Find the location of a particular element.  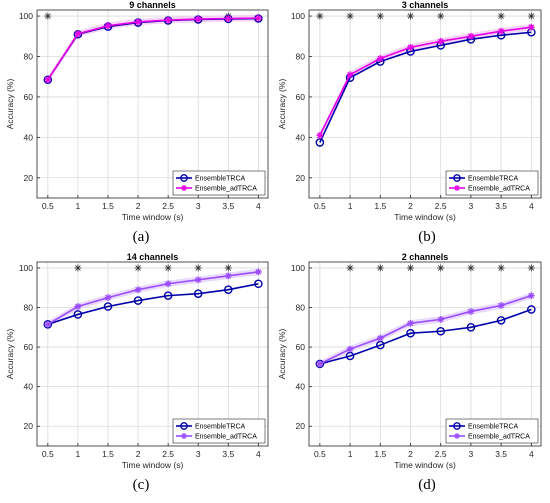

x-tick-label: 2 is located at coordinates (410, 206).